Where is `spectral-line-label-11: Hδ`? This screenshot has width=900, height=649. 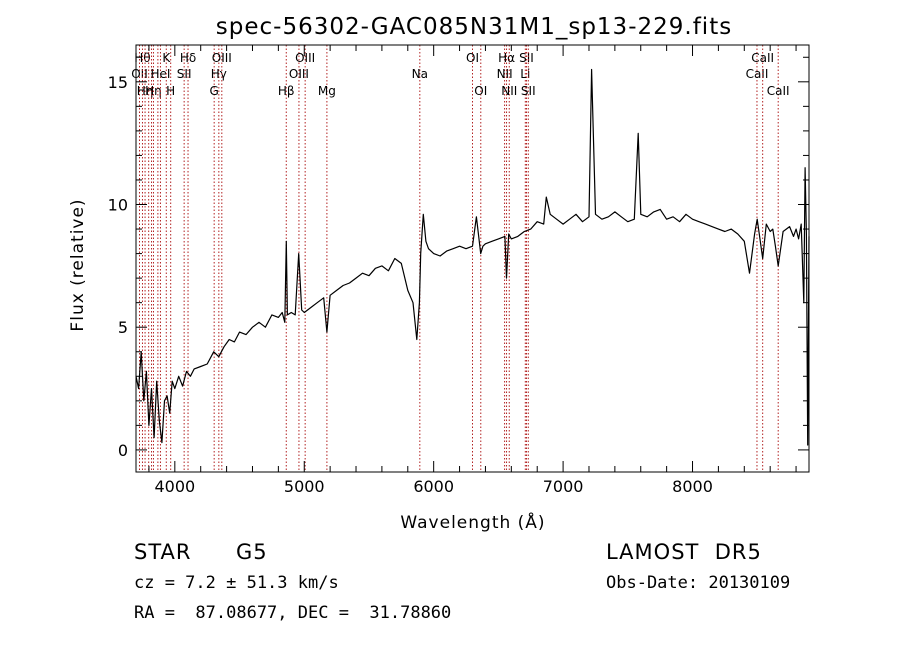
spectral-line-label-11: Hδ is located at coordinates (188, 58).